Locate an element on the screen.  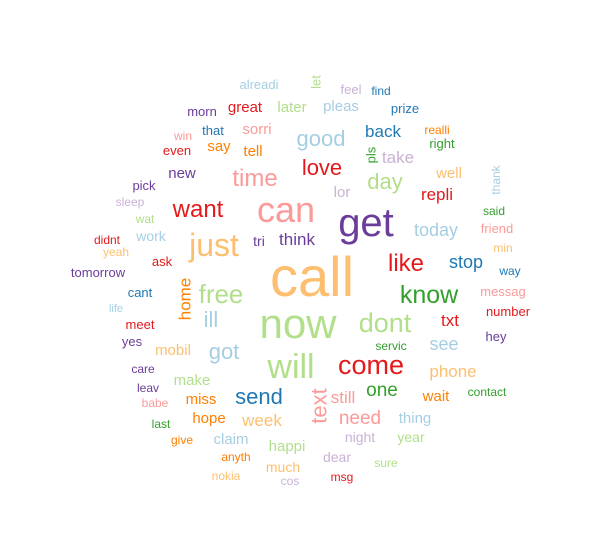
word-pleas: pleas is located at coordinates (341, 106).